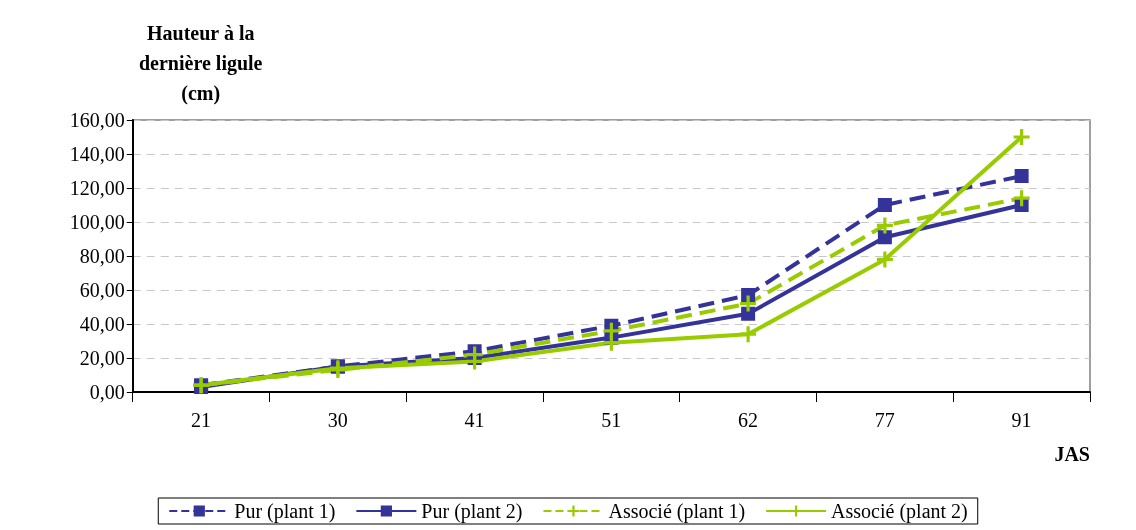 Image resolution: width=1136 pixels, height=530 pixels. Describe the element at coordinates (337, 420) in the screenshot. I see `x-tick-label: 30` at that location.